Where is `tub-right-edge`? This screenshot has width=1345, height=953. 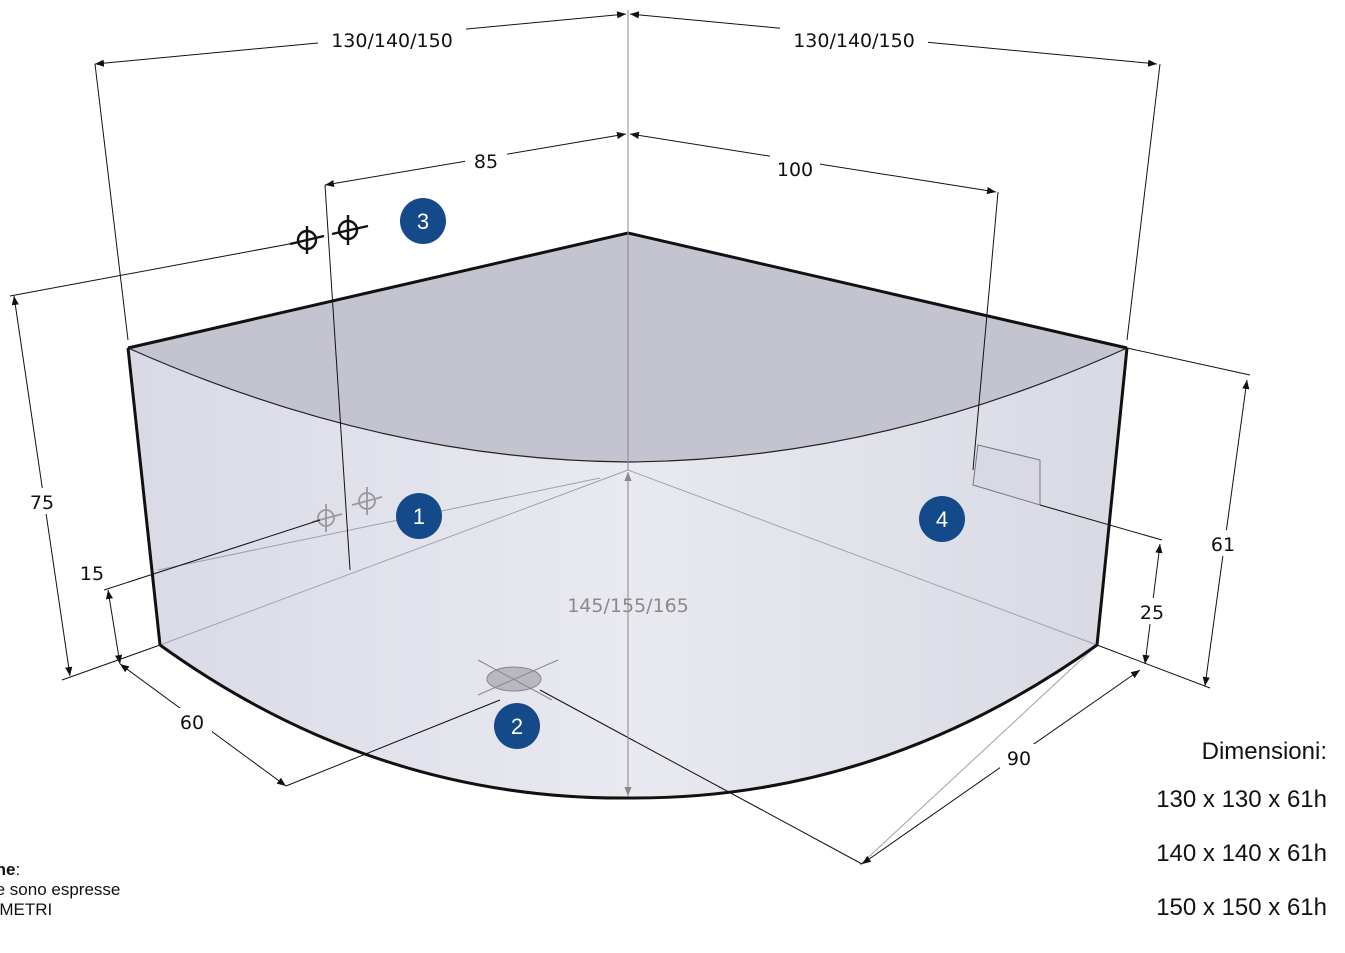
tub-right-edge is located at coordinates (1112, 496).